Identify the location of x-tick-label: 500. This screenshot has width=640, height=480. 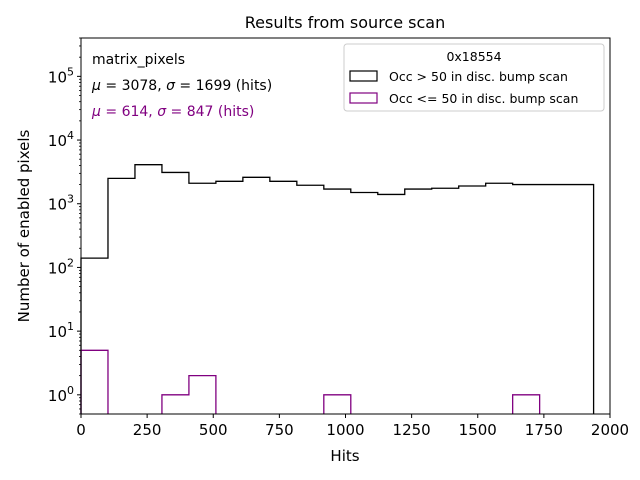
(213, 430).